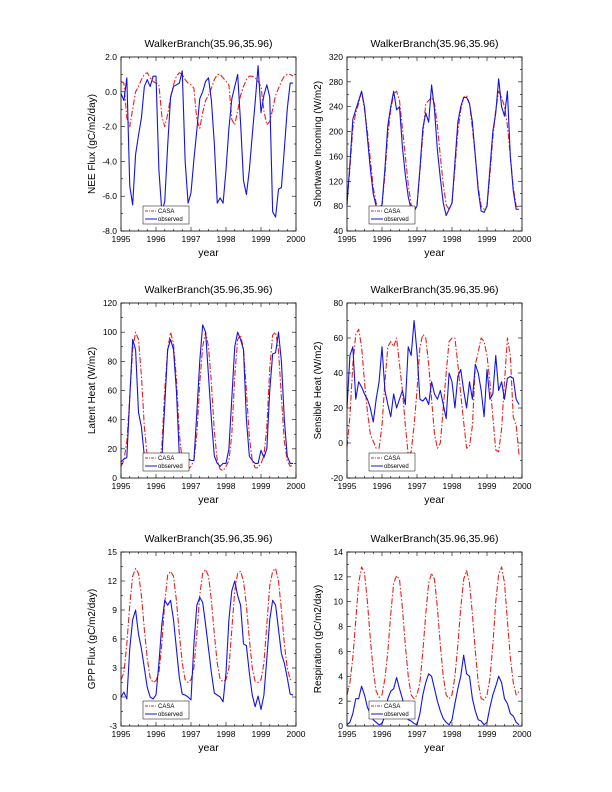 The width and height of the screenshot is (612, 792). What do you see at coordinates (109, 161) in the screenshot?
I see `y-tick-label: -4.0` at bounding box center [109, 161].